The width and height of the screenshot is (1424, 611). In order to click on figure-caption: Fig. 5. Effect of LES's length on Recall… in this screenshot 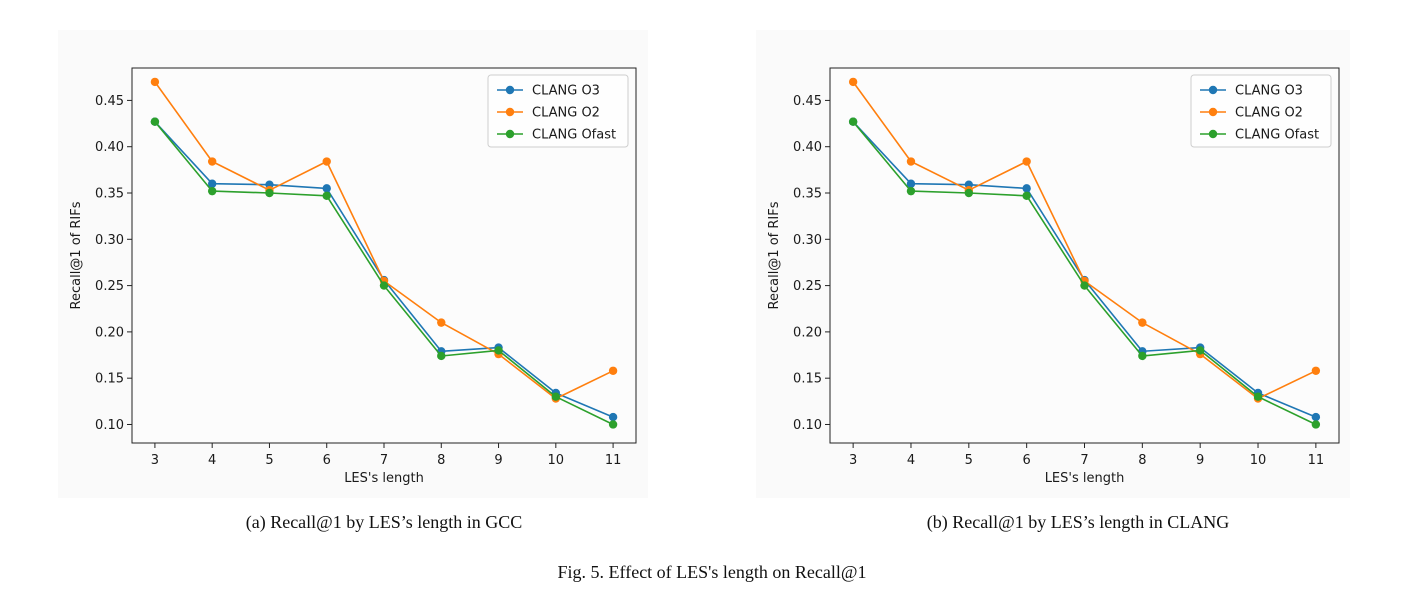, I will do `click(712, 572)`.